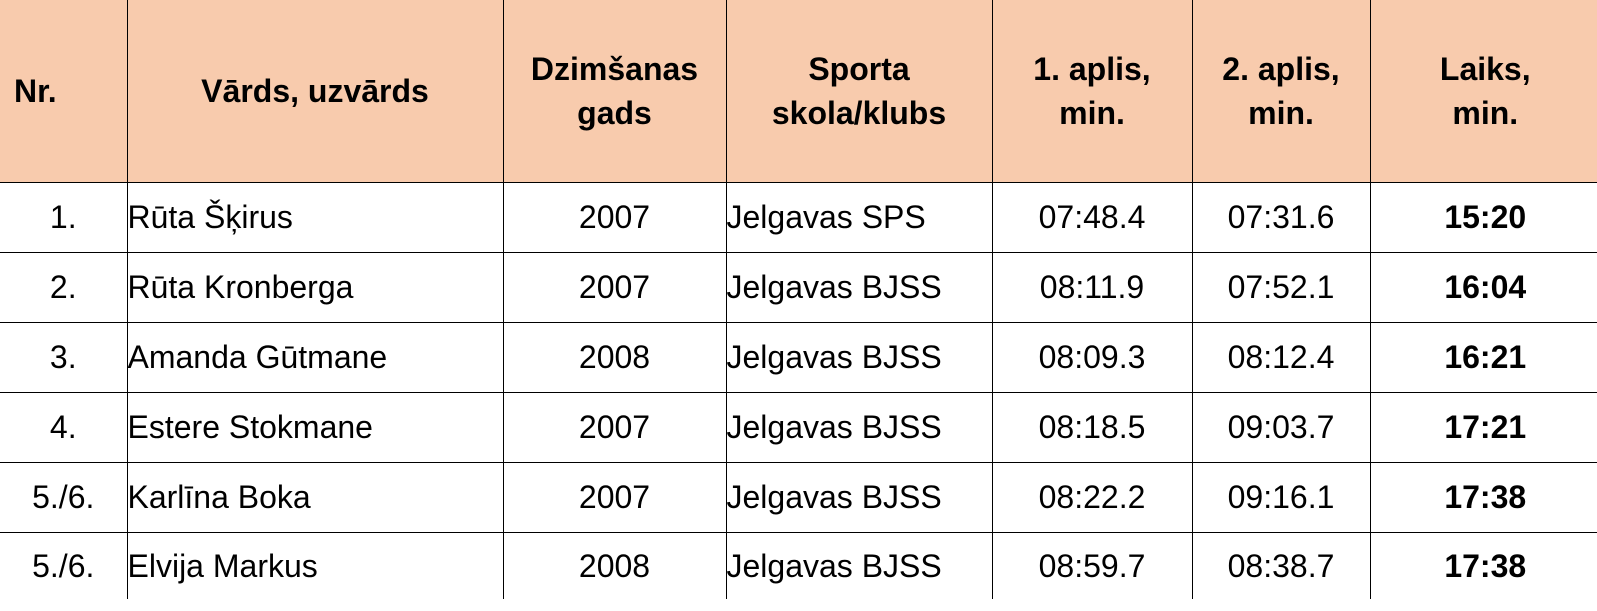 The width and height of the screenshot is (1597, 611). Describe the element at coordinates (1281, 287) in the screenshot. I see `cell-lap2: 07:52.1` at that location.